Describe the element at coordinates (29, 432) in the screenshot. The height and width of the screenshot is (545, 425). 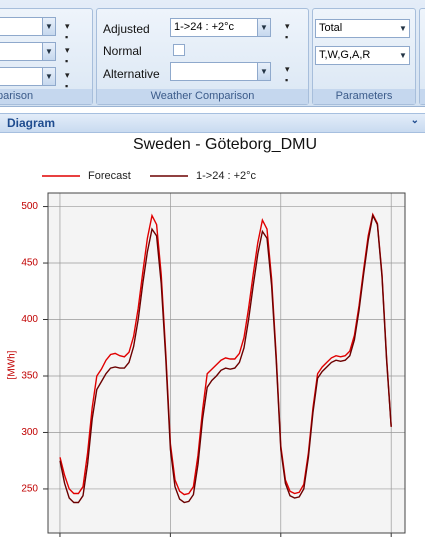
I see `y-tick-label: 300` at that location.